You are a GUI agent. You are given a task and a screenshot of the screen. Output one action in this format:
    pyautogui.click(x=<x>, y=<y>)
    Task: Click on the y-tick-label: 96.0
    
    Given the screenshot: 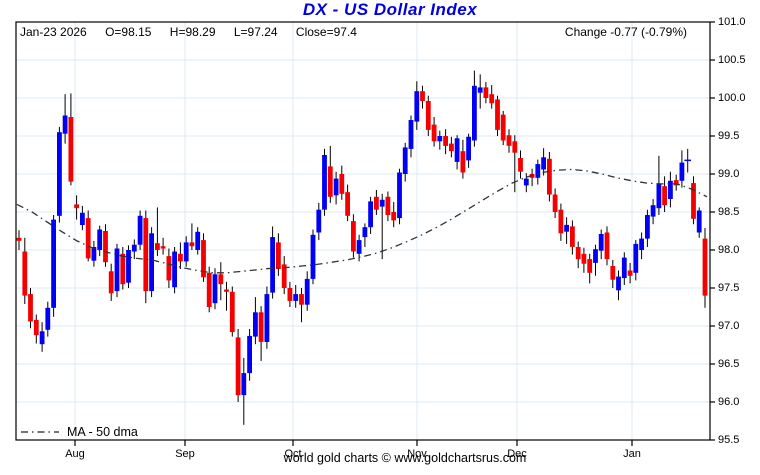 What is the action you would take?
    pyautogui.click(x=728, y=402)
    